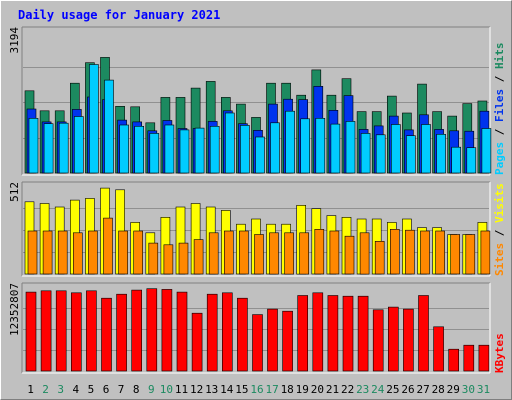 The image size is (512, 400). What do you see at coordinates (468, 389) in the screenshot?
I see `x-tick-label: 30` at bounding box center [468, 389].